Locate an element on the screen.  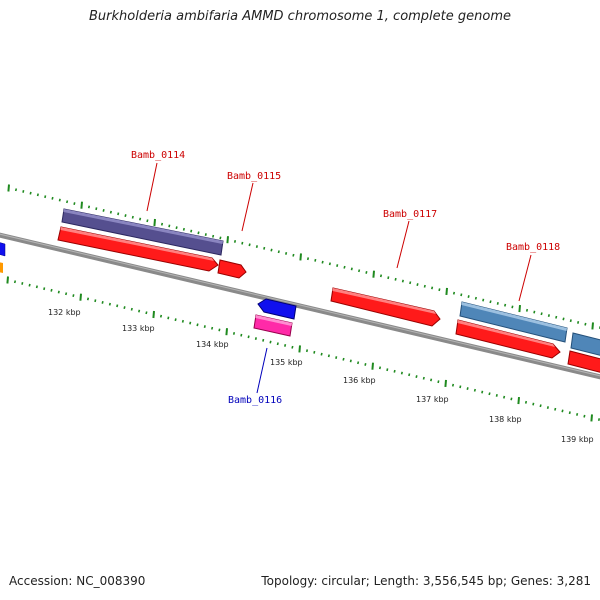
cds-bamb-0114-purple-shine is located at coordinates (143, 226).